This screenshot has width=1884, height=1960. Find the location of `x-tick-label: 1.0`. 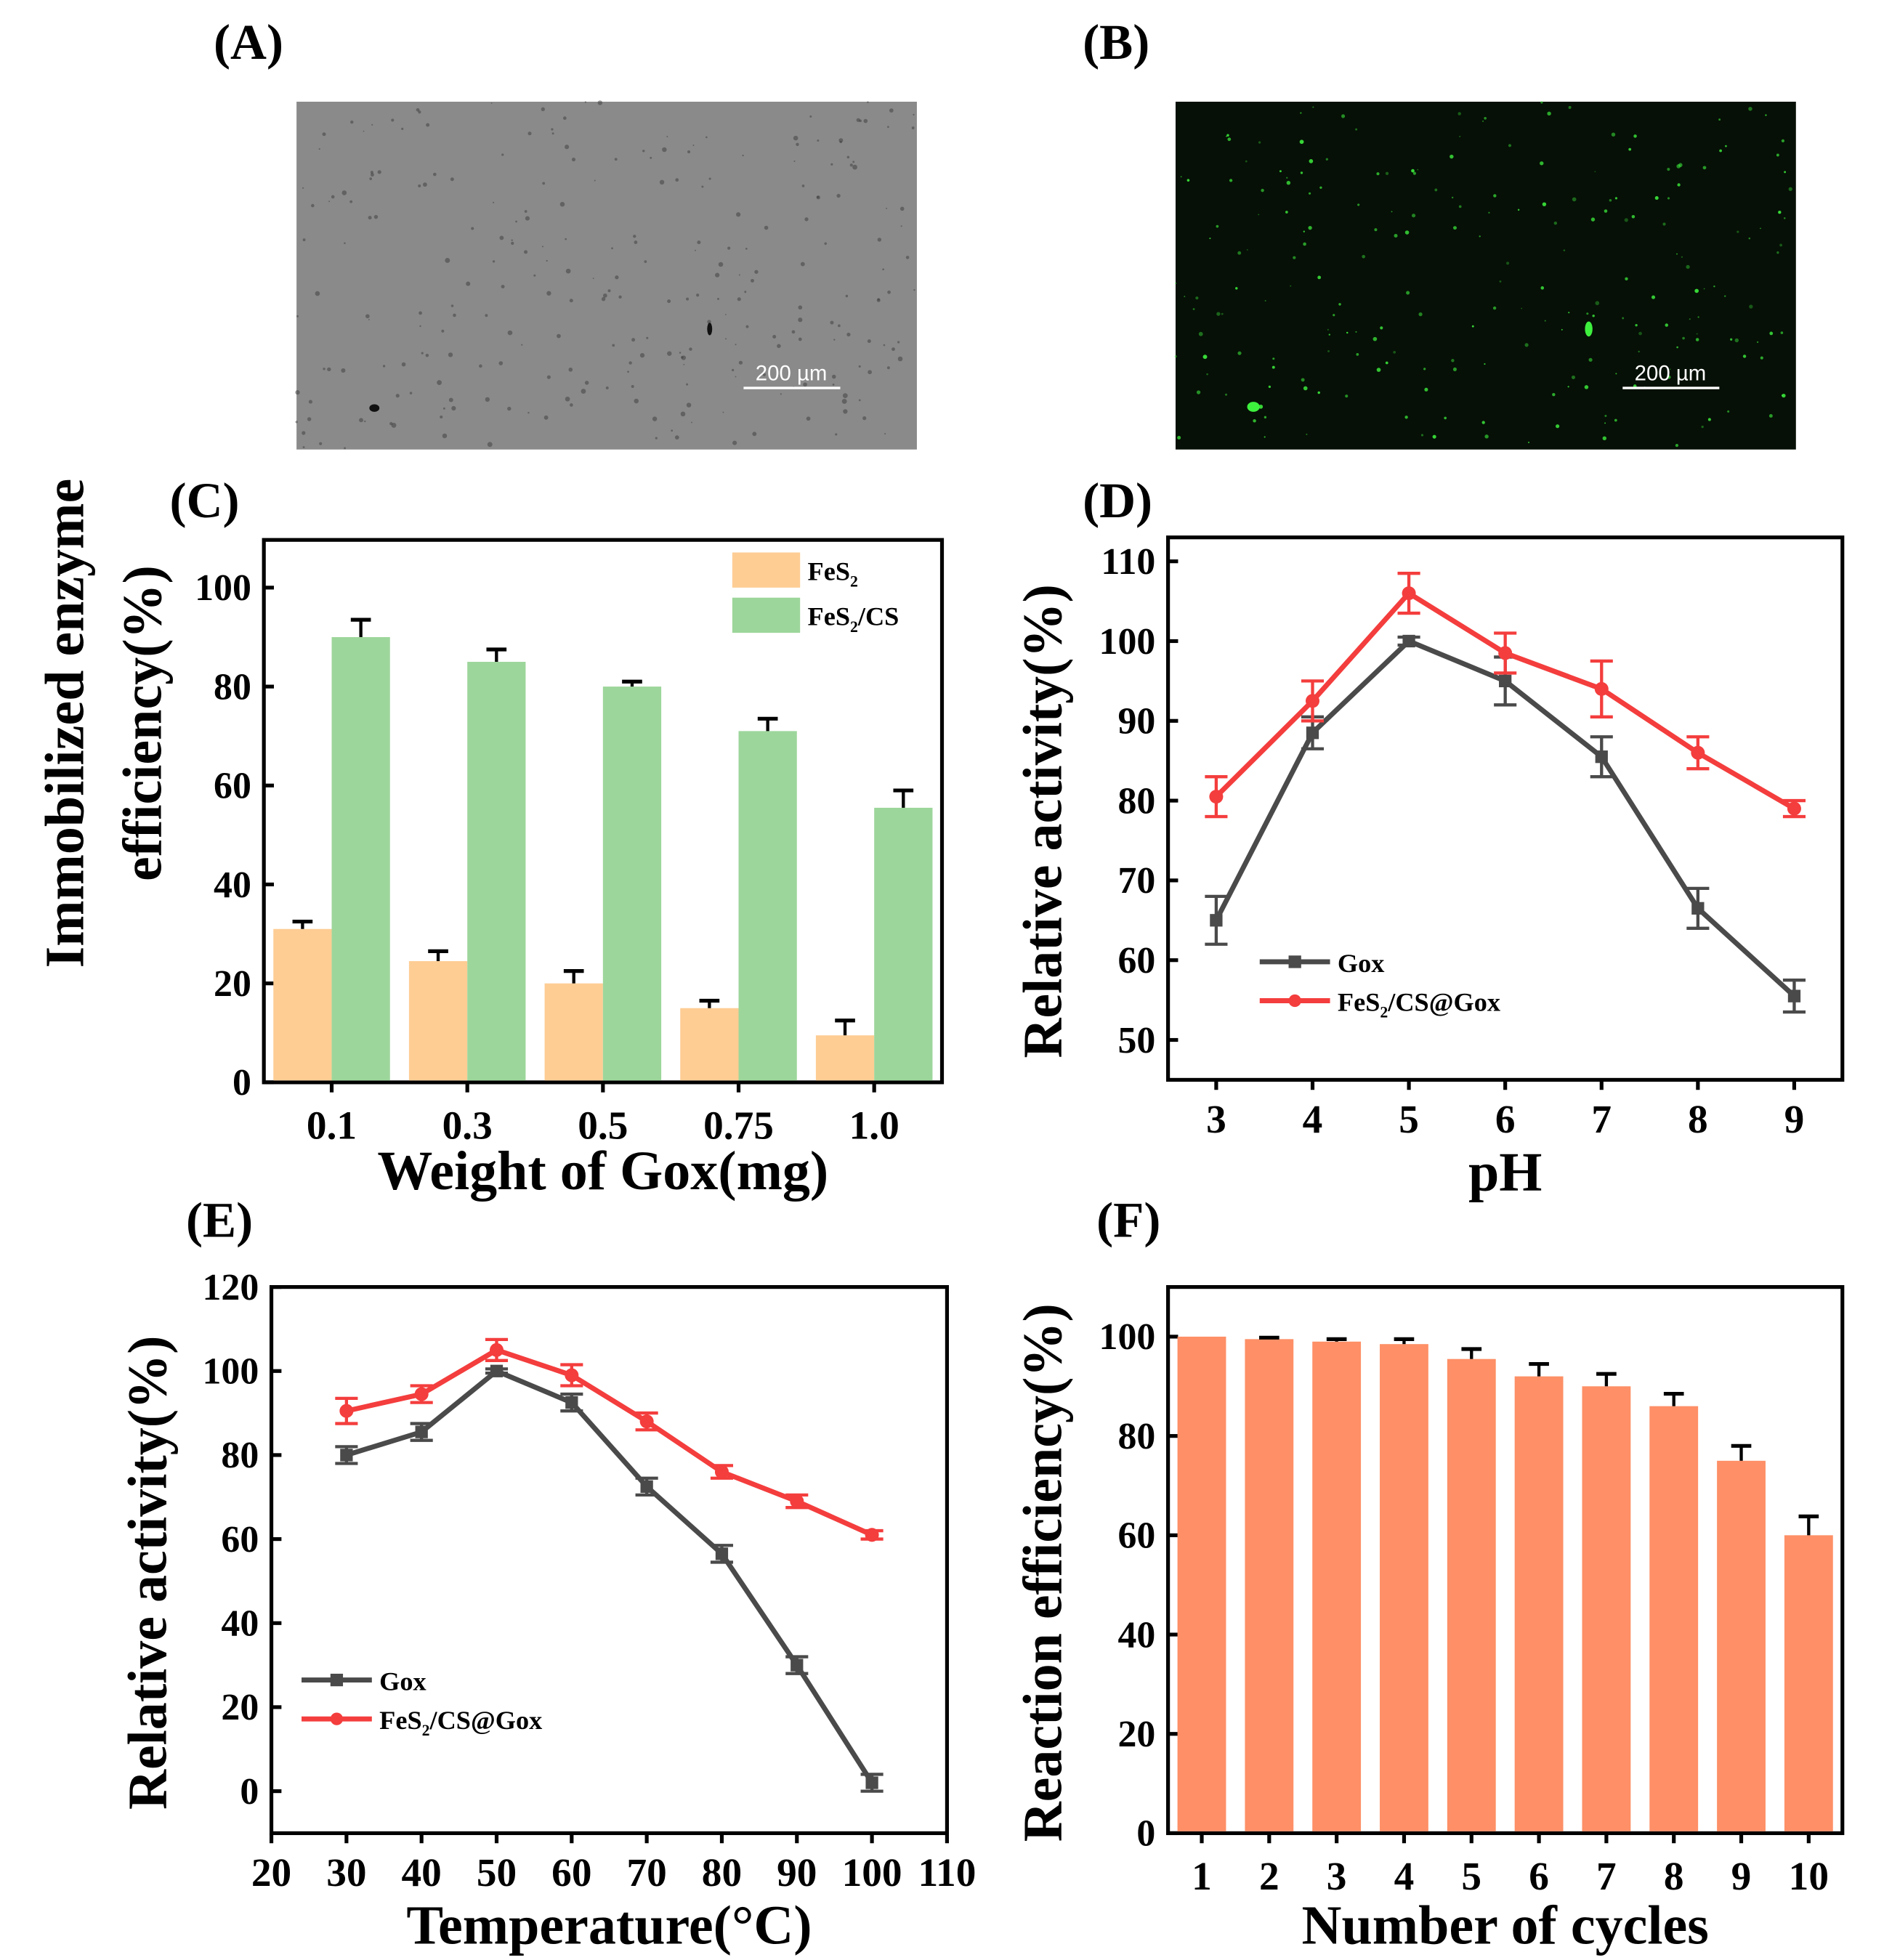

x-tick-label: 1.0 is located at coordinates (874, 1125).